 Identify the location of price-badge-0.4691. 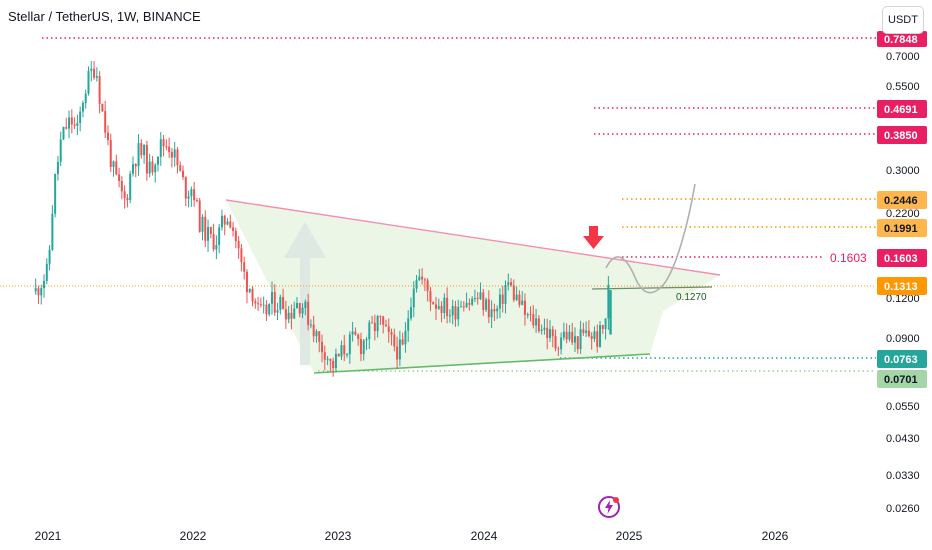
(902, 109).